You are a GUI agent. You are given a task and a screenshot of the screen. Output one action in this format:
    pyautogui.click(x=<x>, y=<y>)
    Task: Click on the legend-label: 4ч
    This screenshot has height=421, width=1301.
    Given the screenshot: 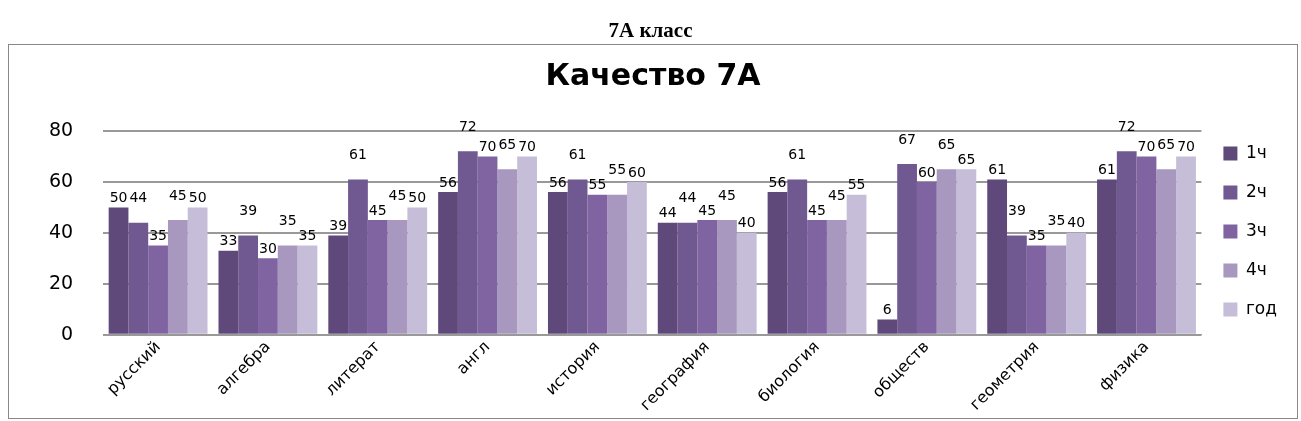 What is the action you would take?
    pyautogui.click(x=1256, y=268)
    